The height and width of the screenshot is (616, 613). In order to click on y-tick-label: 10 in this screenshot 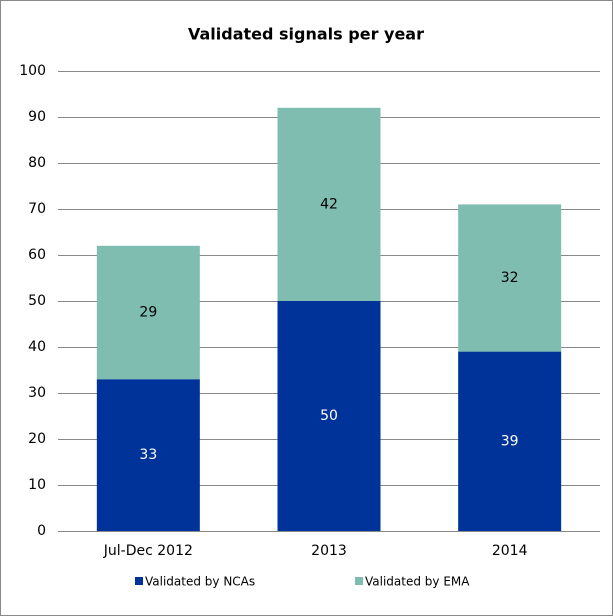, I will do `click(37, 485)`.